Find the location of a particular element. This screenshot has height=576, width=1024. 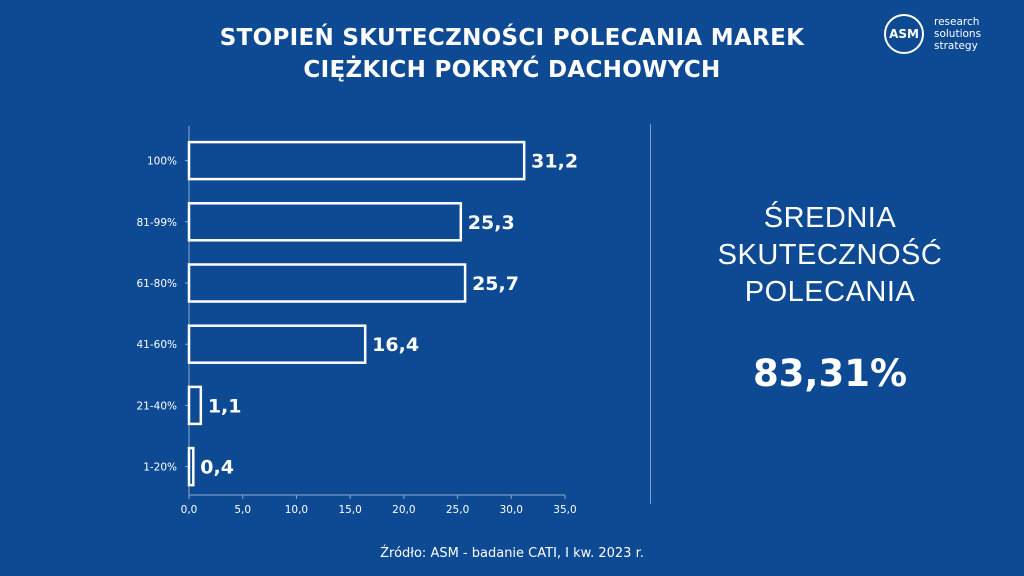

data-label: 16,4 is located at coordinates (395, 345).